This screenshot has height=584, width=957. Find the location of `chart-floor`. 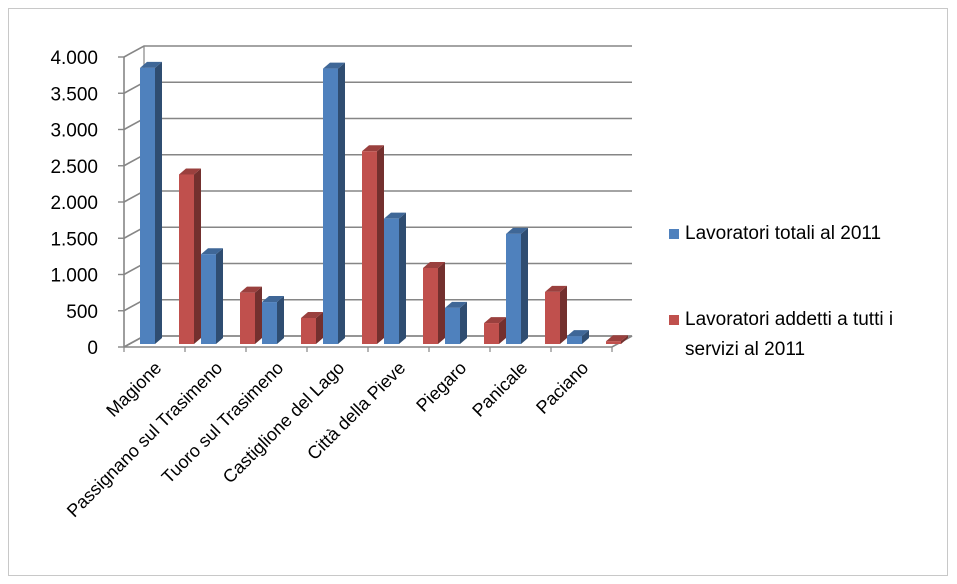

chart-floor is located at coordinates (378, 341).